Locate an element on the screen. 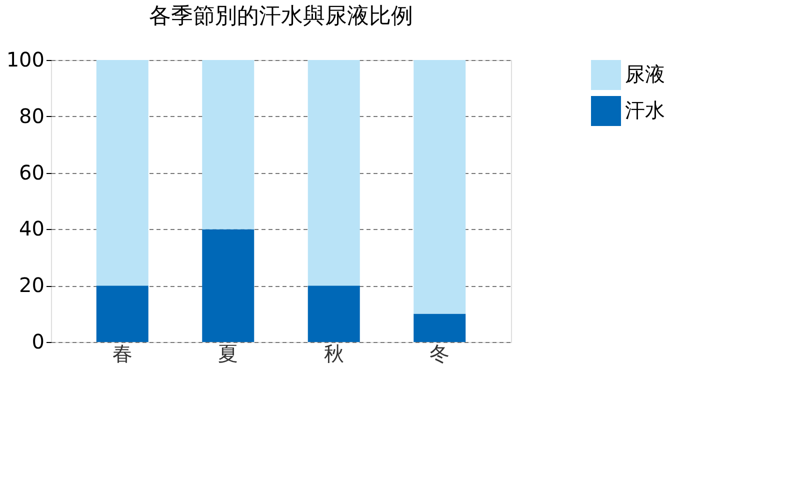 This screenshot has width=800, height=487. chart-title: 各季節別的汗水與尿液比例 is located at coordinates (281, 16).